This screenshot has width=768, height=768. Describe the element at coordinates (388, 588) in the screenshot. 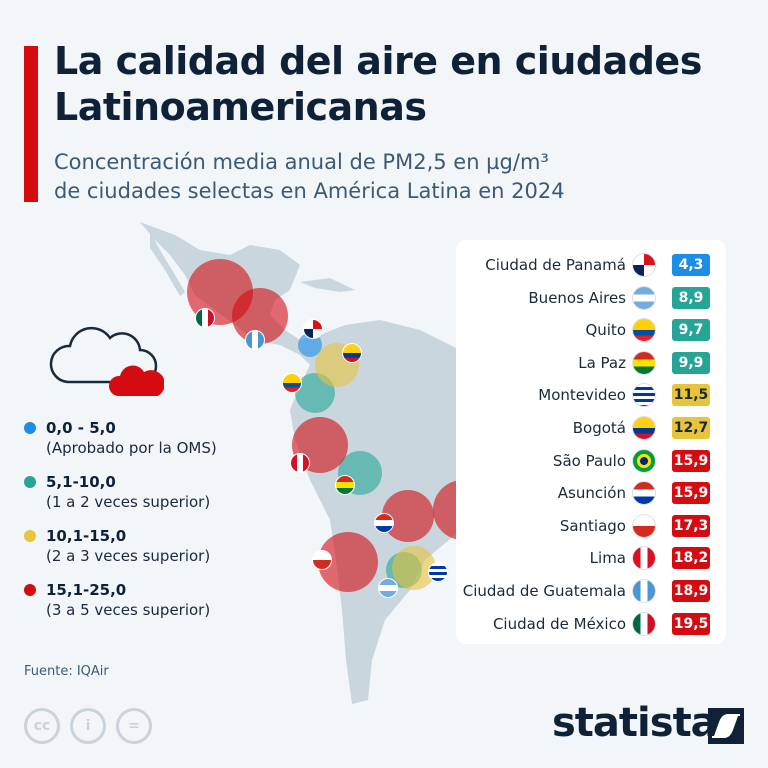

I see `argentina-map-flag-icon` at that location.